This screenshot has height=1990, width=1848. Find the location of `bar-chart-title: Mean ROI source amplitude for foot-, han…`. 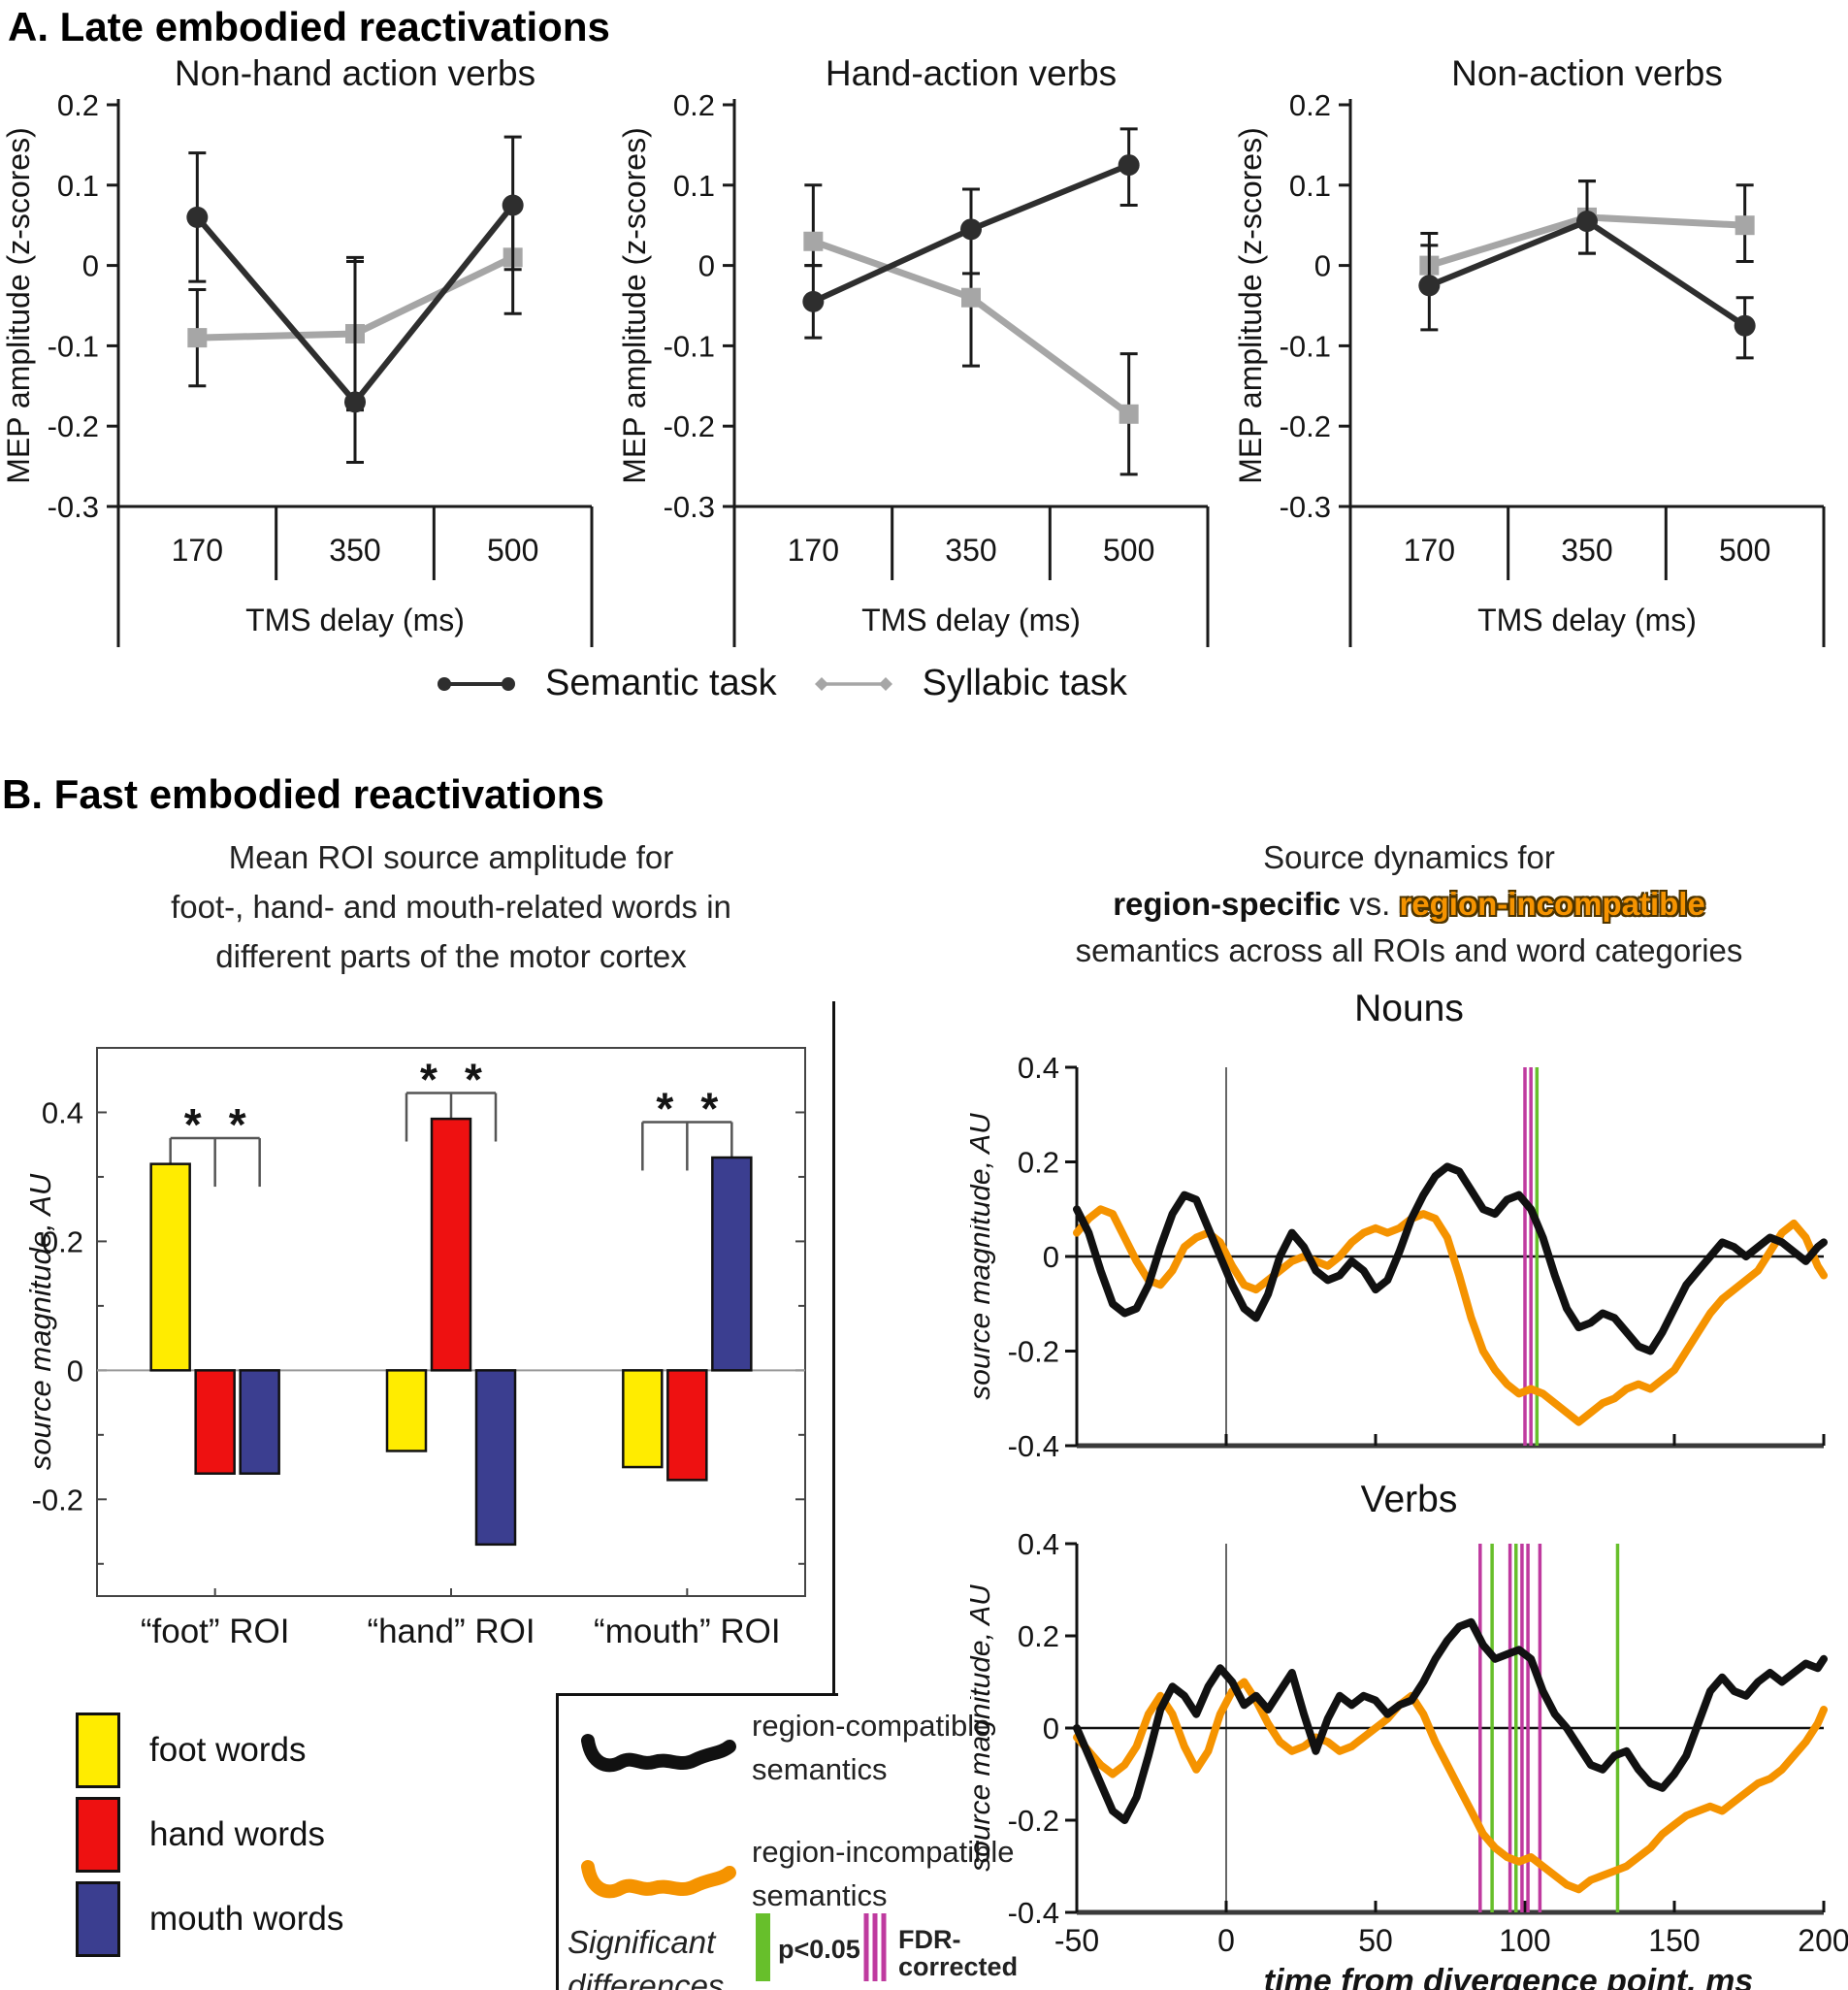

bar-chart-title: Mean ROI source amplitude for foot-, han… is located at coordinates (451, 906).